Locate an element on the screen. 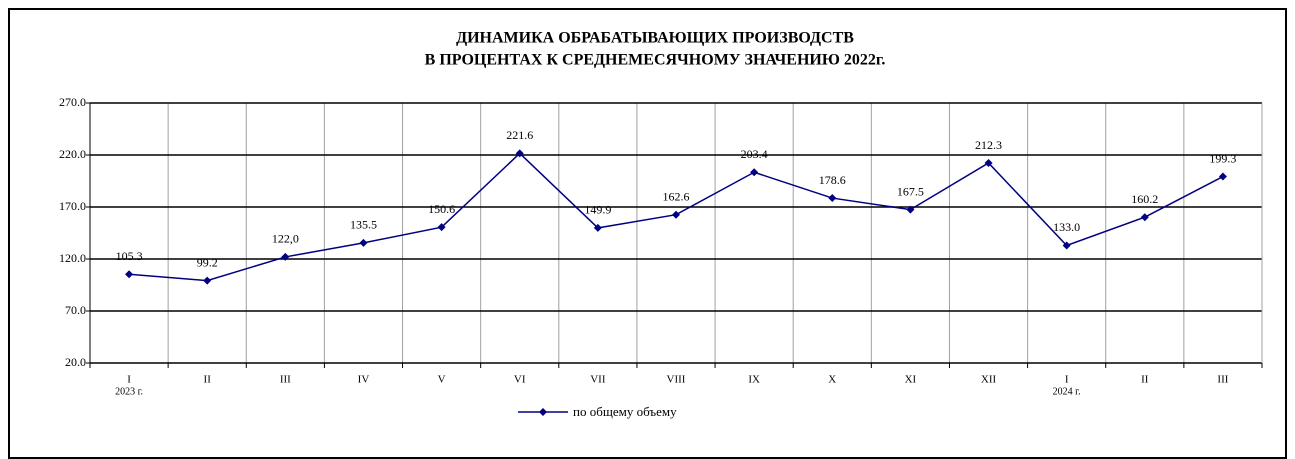 The height and width of the screenshot is (459, 1295). data-label: 221.6 is located at coordinates (519, 135).